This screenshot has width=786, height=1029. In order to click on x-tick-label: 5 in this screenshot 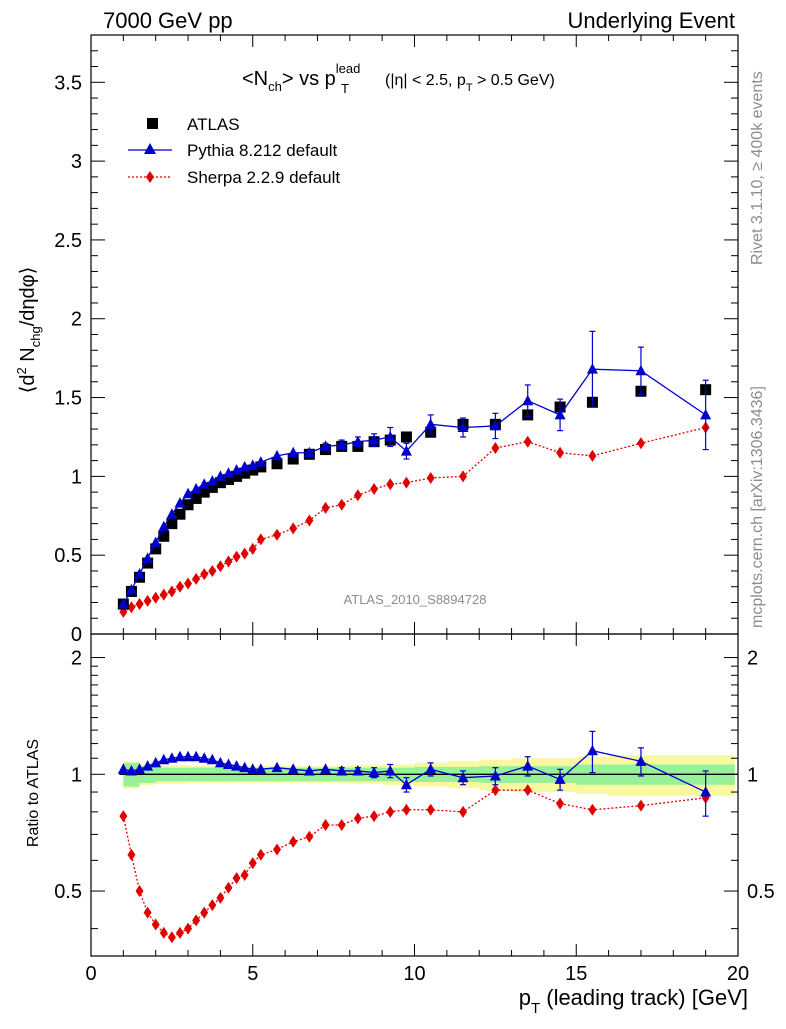, I will do `click(252, 974)`.